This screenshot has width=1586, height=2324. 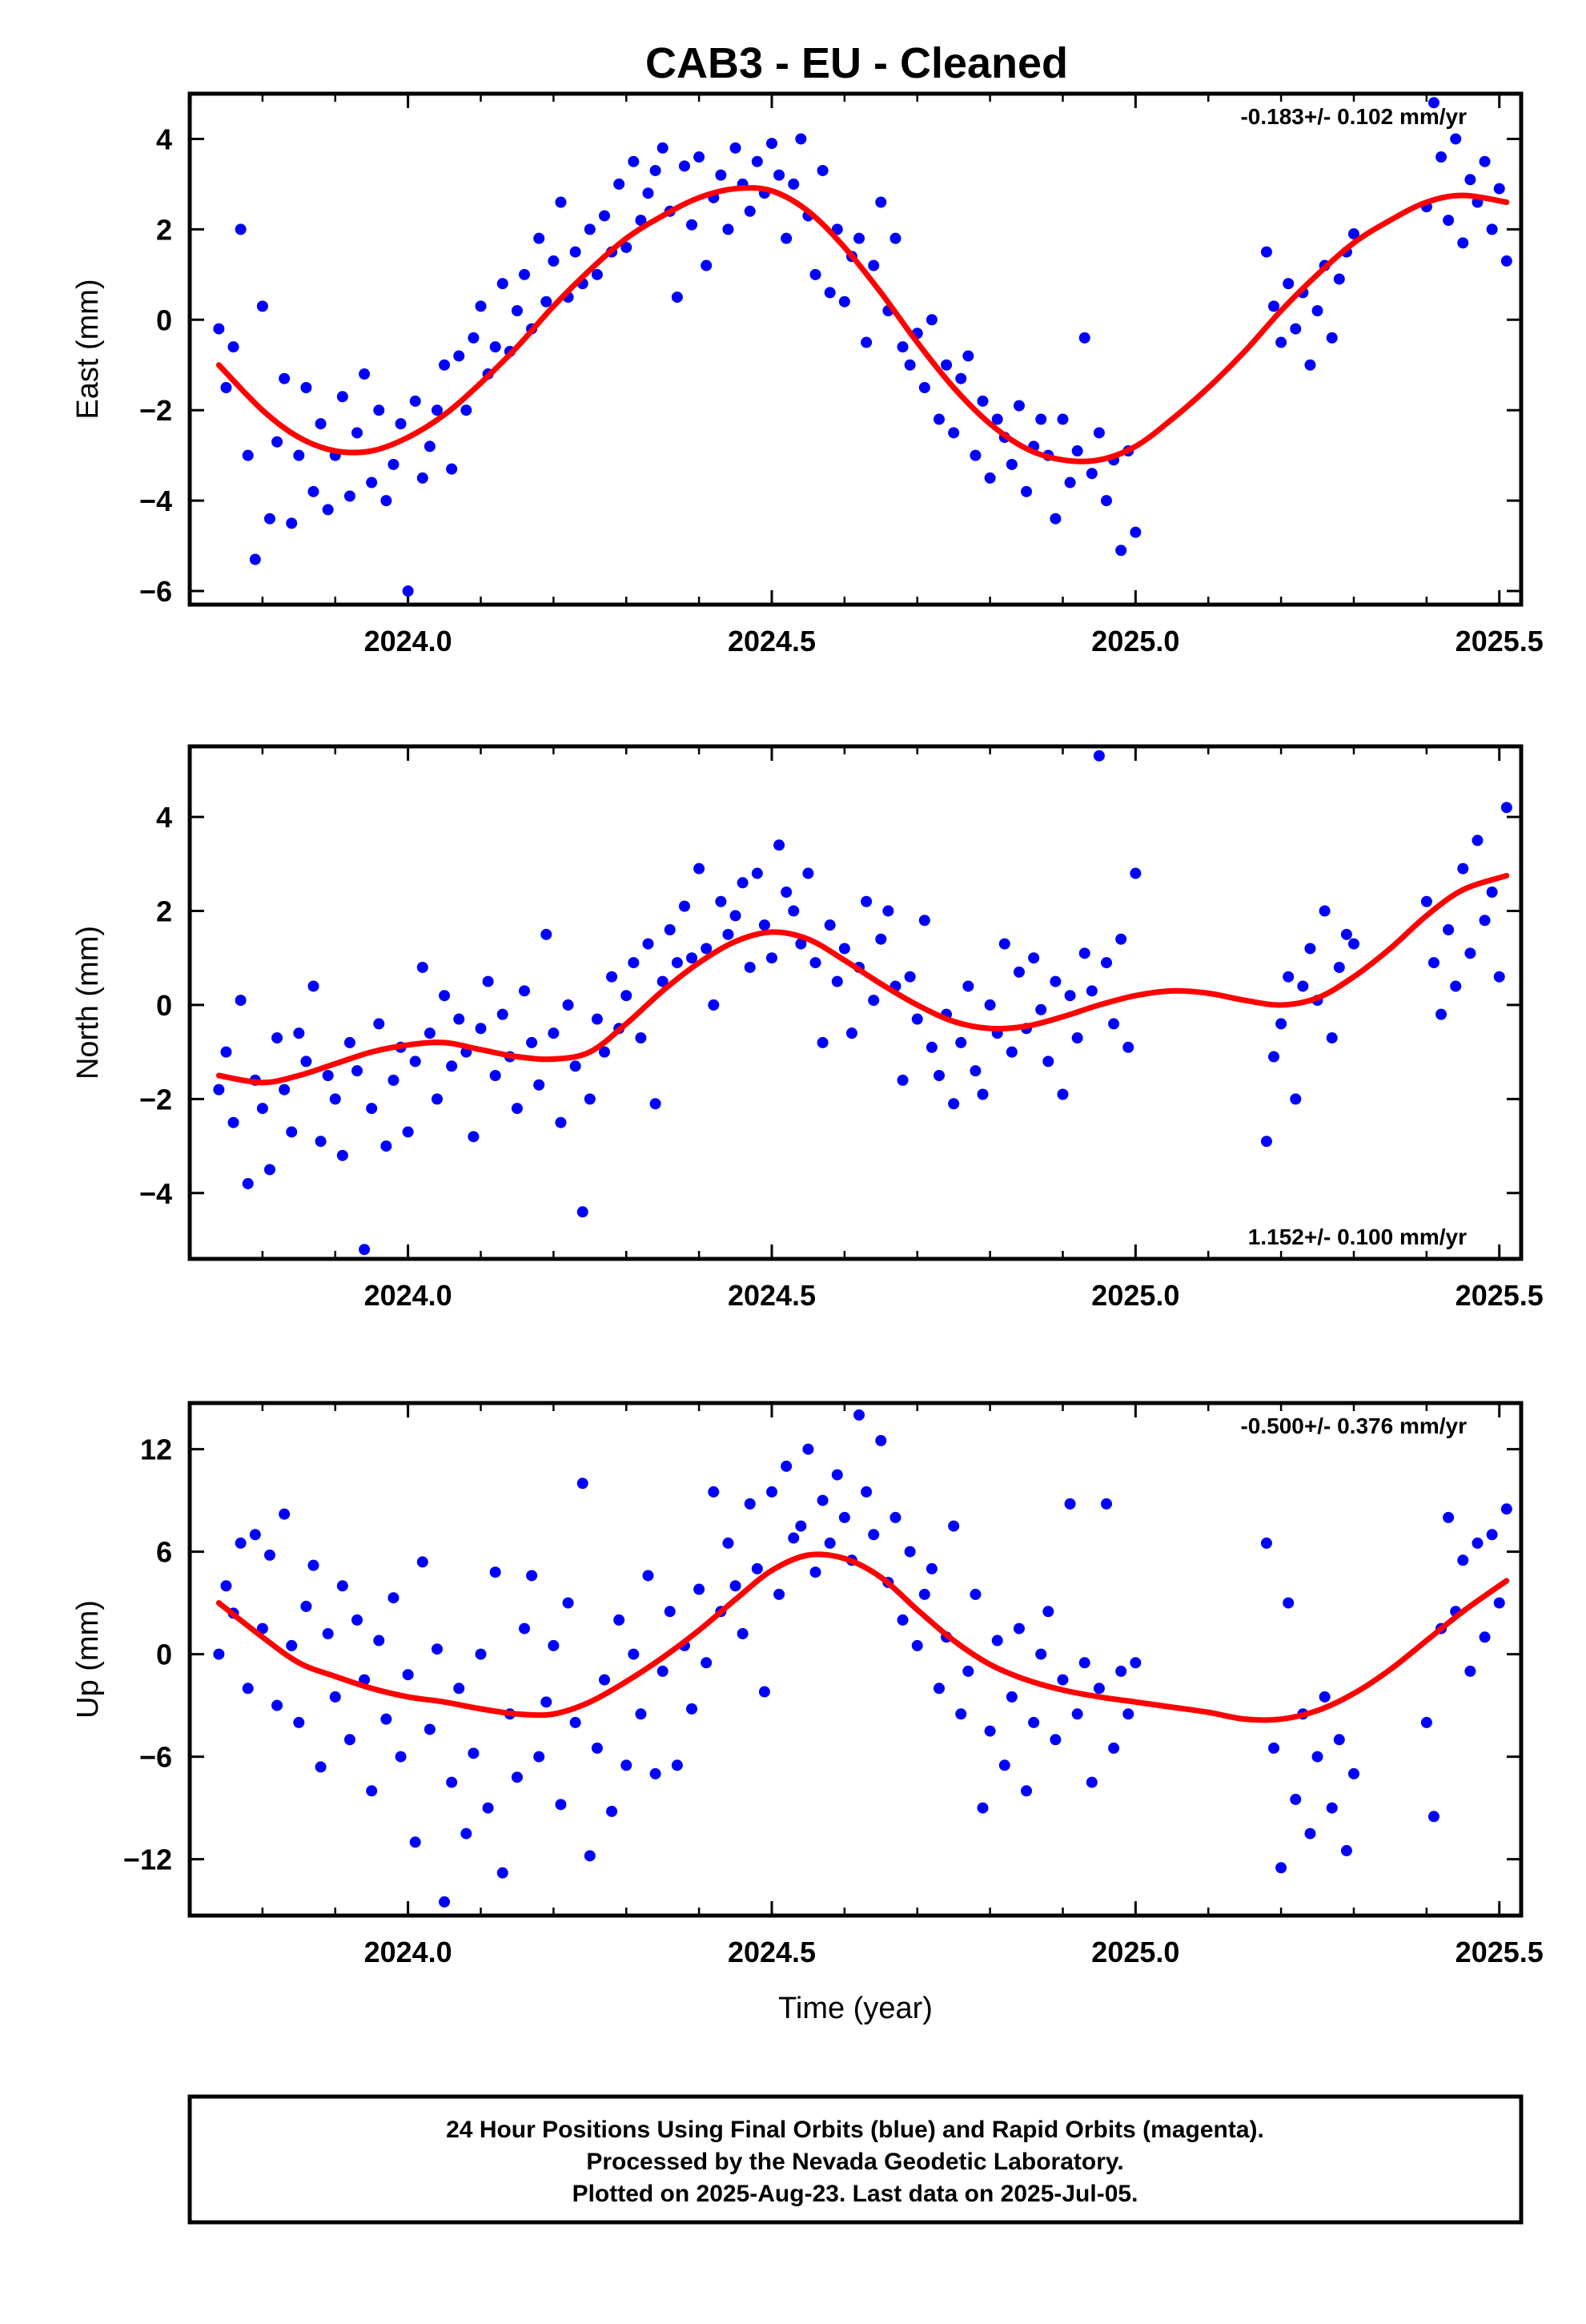 What do you see at coordinates (164, 1655) in the screenshot?
I see `y-tick-label: 0` at bounding box center [164, 1655].